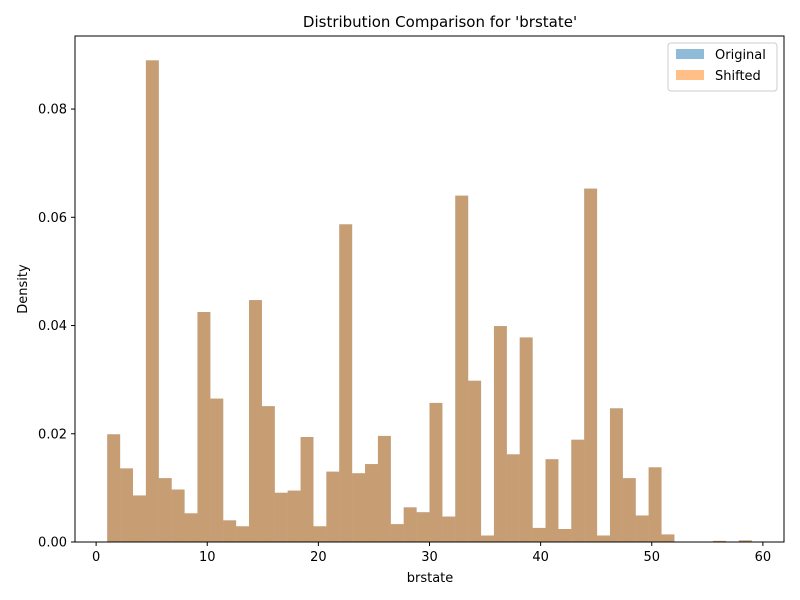  I want to click on y-tick-label: 0.06, so click(52, 218).